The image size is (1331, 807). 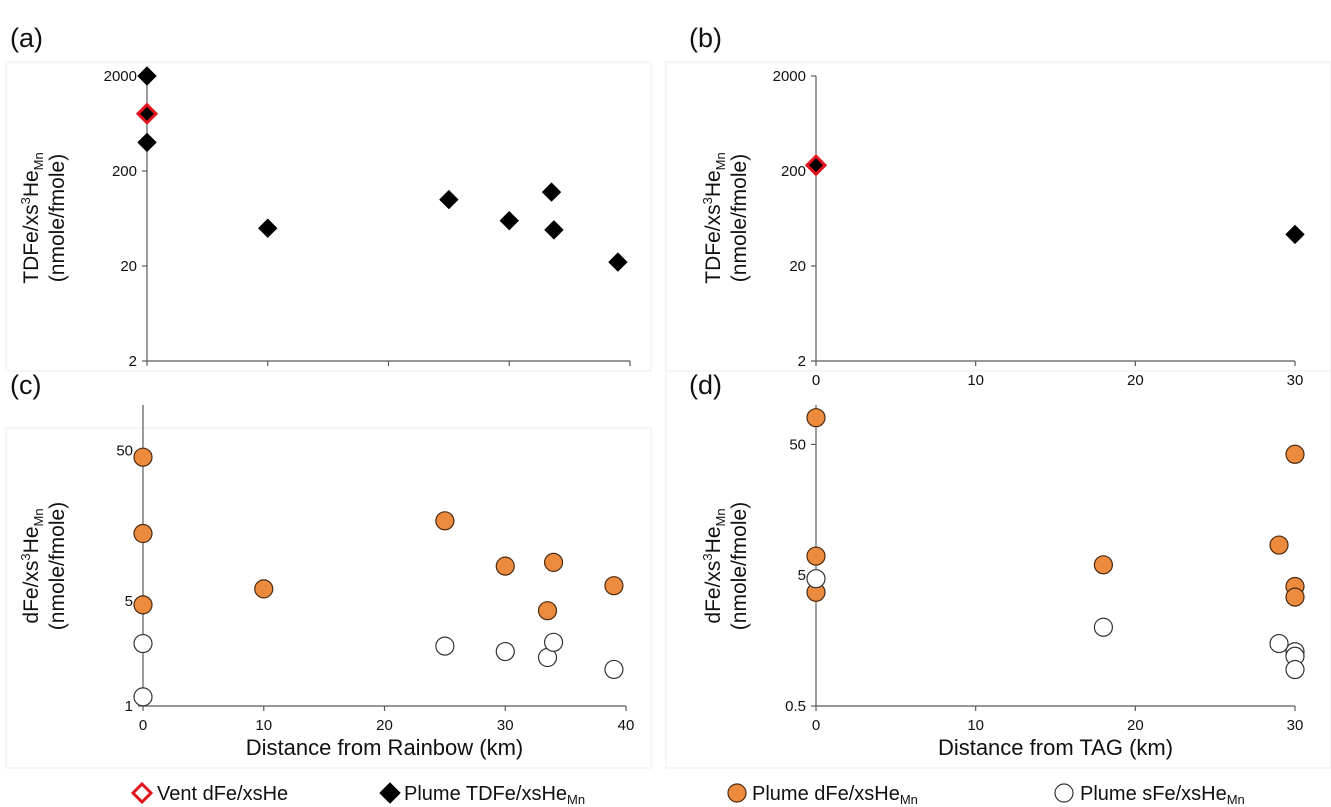 What do you see at coordinates (26, 38) in the screenshot?
I see `panel-label: (a)` at bounding box center [26, 38].